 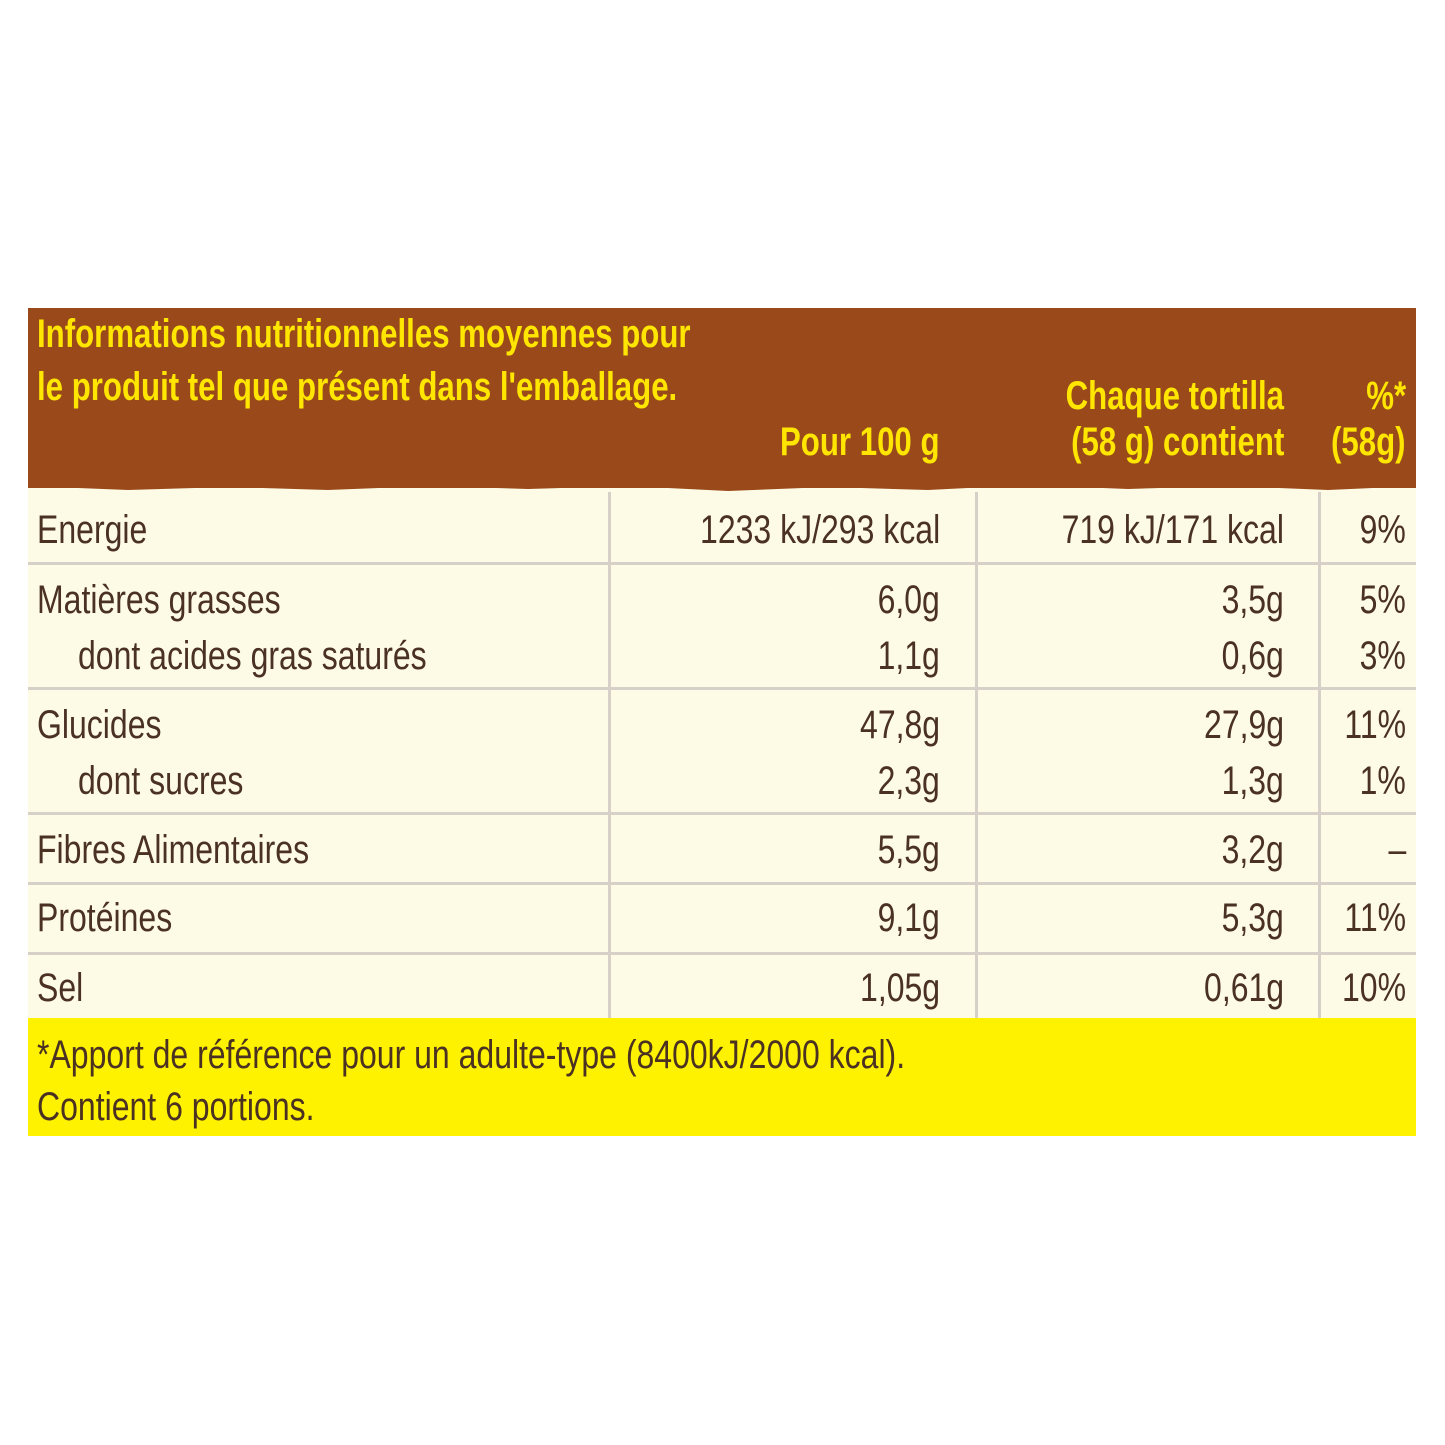 What do you see at coordinates (860, 442) in the screenshot?
I see `header-per100: Pour 100 g` at bounding box center [860, 442].